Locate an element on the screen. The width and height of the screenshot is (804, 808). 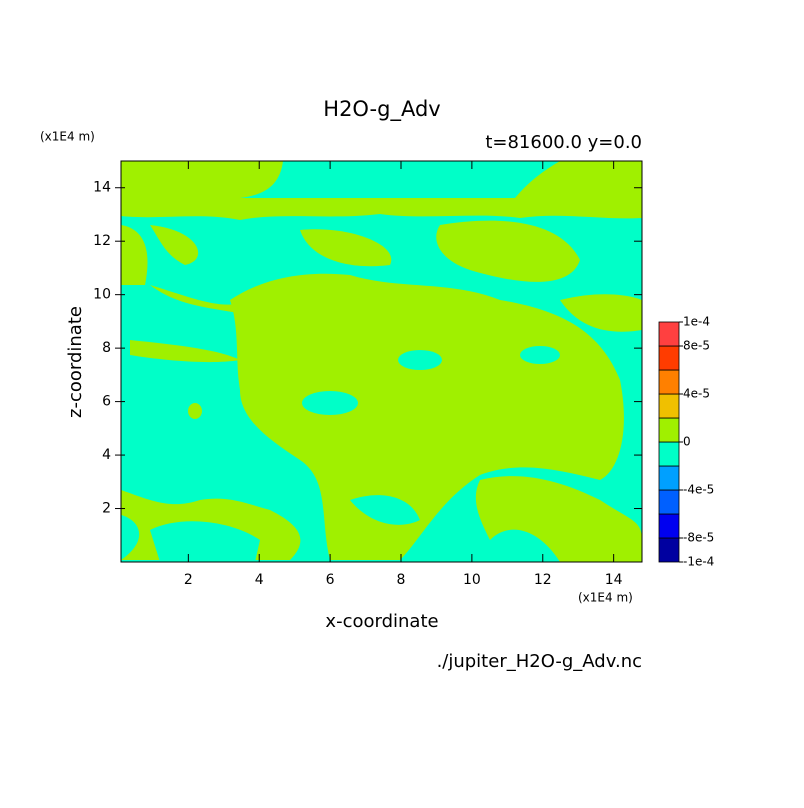
y-tick-label: 10 is located at coordinates (102, 295).